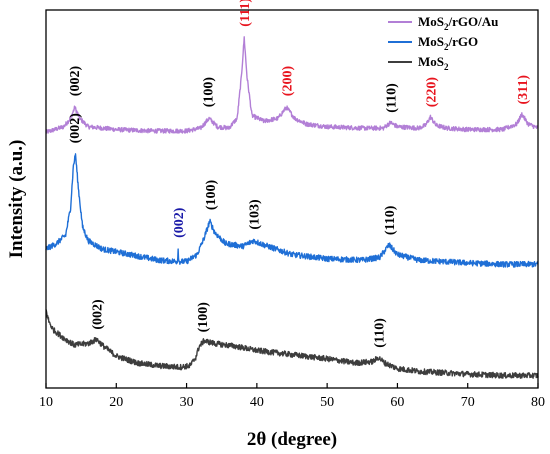 The height and width of the screenshot is (454, 550). I want to click on peak-label-12: (002), so click(98, 314).